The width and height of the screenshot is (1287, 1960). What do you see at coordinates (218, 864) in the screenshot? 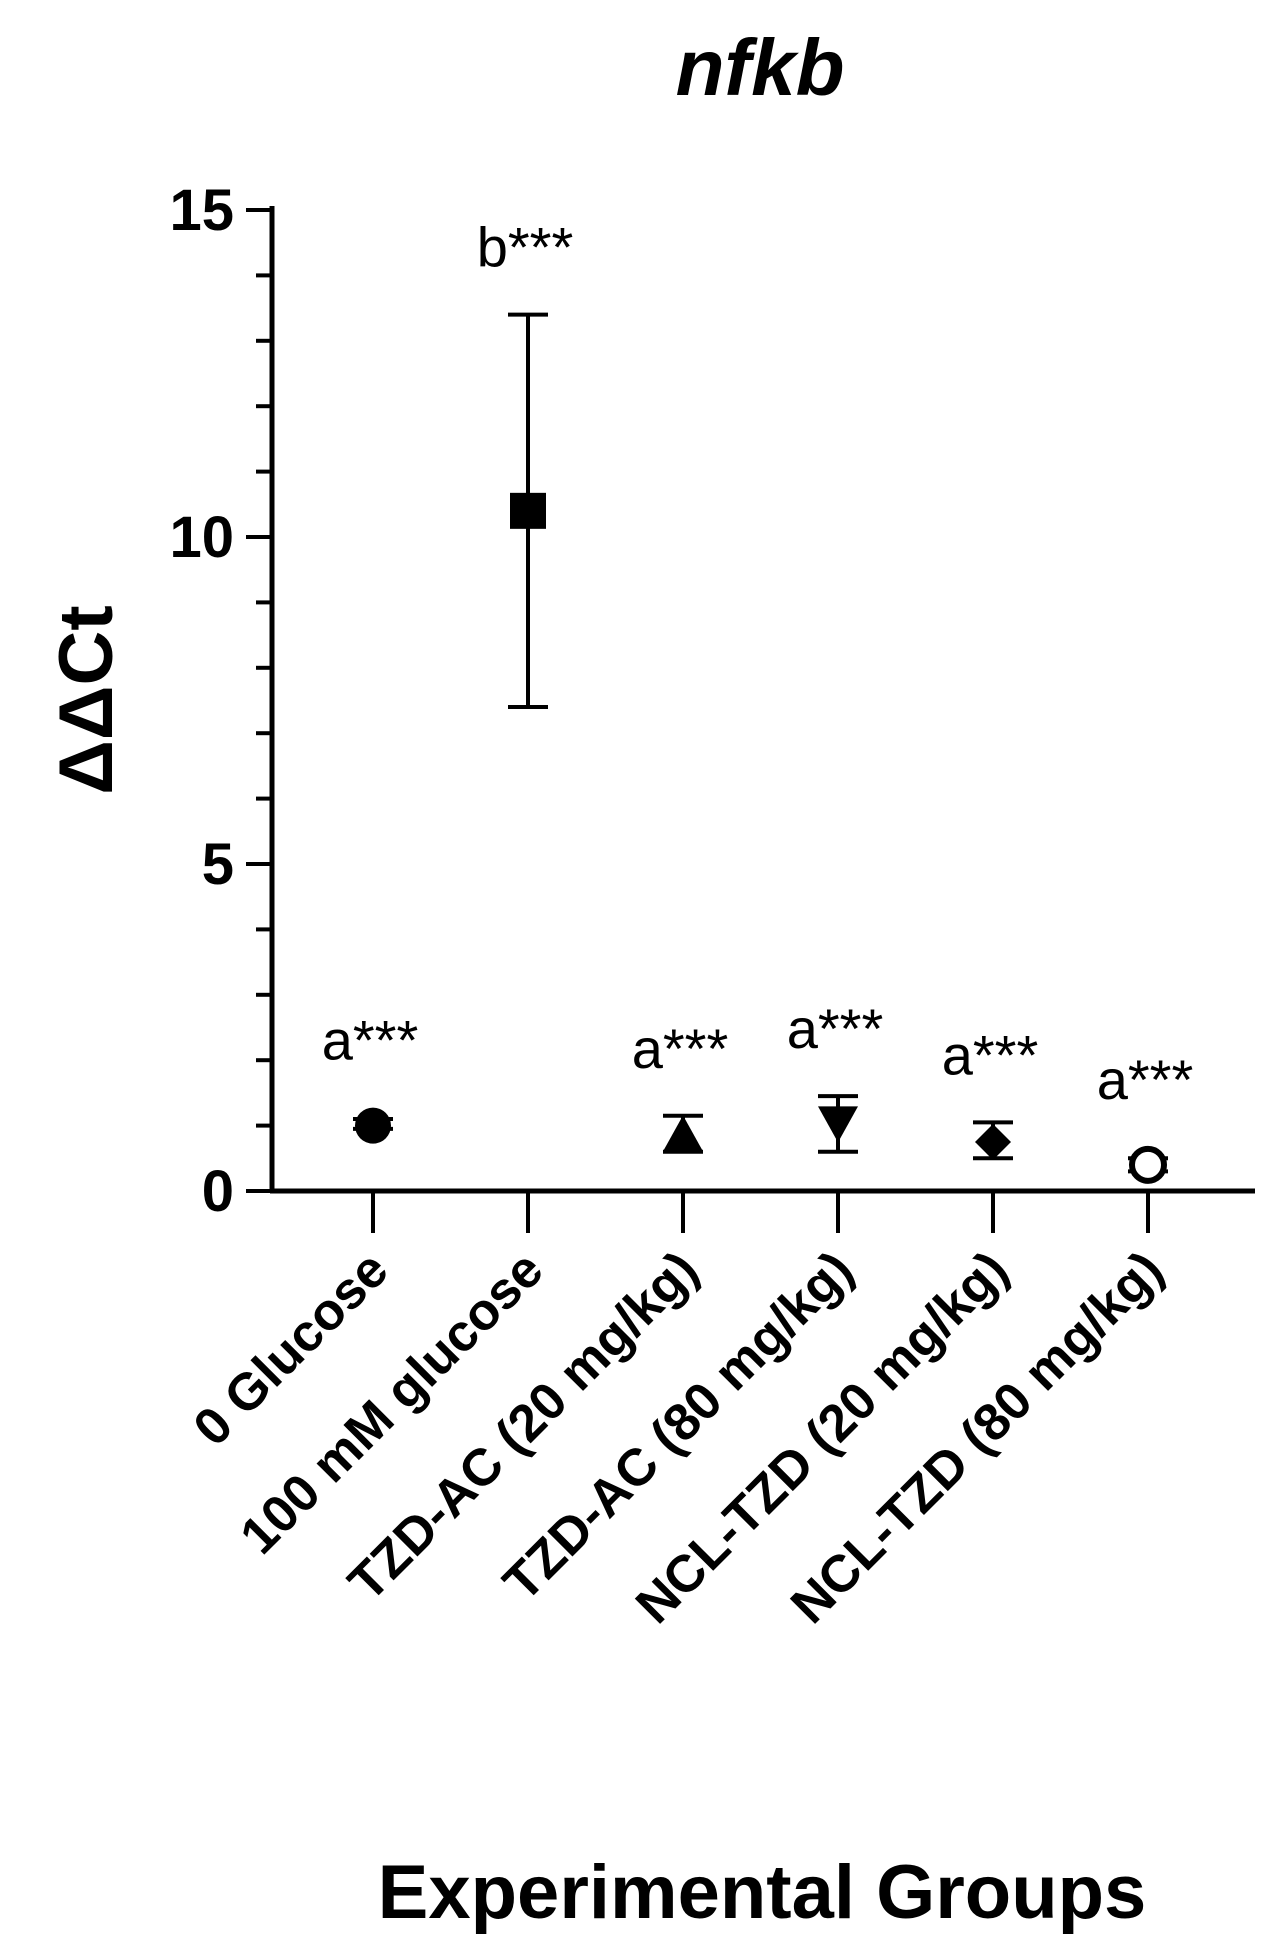
I see `y-tick-label: 5` at bounding box center [218, 864].